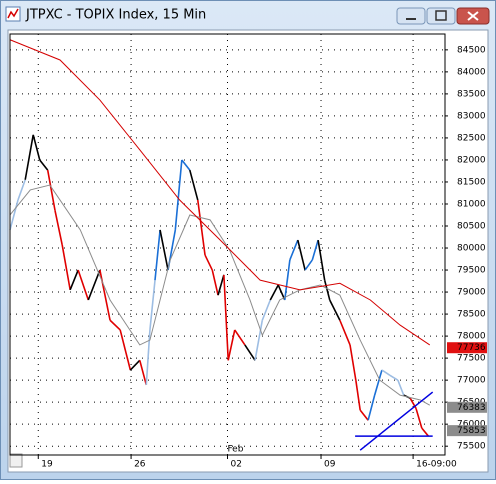 The image size is (496, 484). I want to click on y-tick-label: 80500, so click(471, 227).